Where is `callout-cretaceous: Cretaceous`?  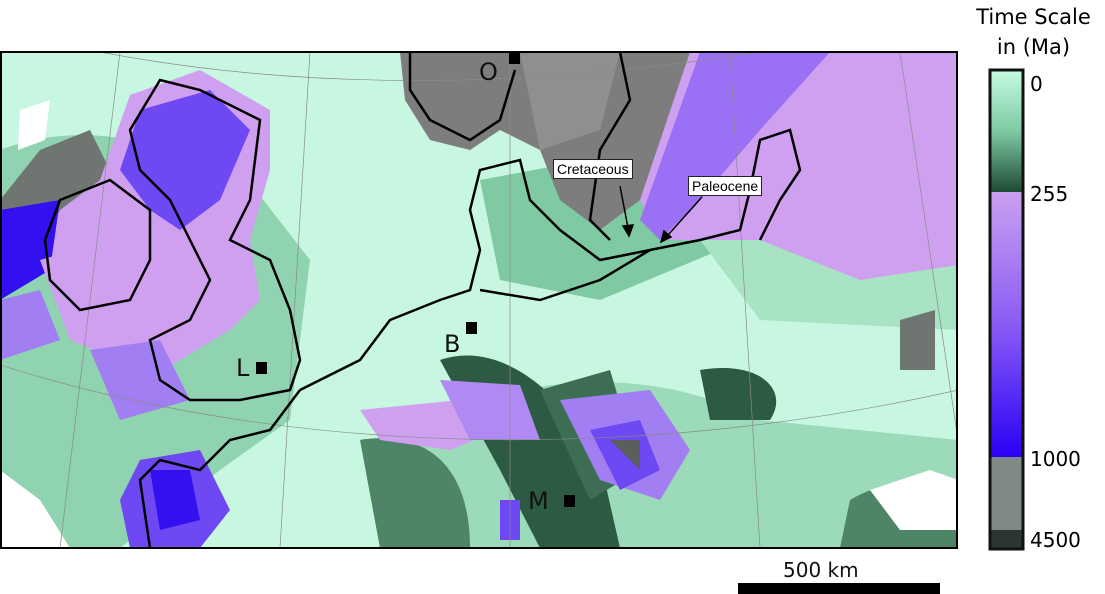 callout-cretaceous: Cretaceous is located at coordinates (593, 169).